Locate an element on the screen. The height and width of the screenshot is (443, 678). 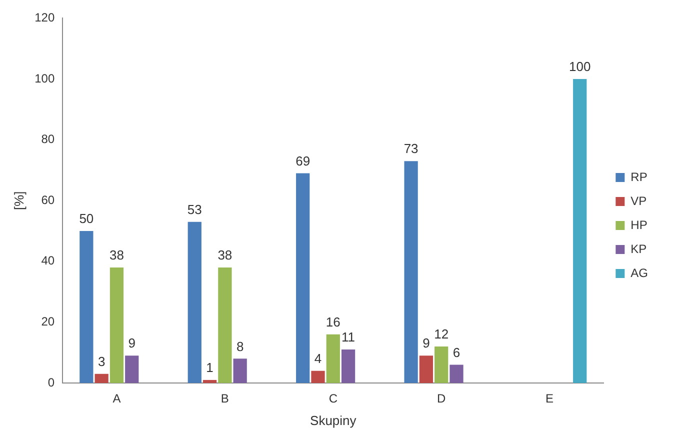
y-tick-label: 80 is located at coordinates (48, 139).